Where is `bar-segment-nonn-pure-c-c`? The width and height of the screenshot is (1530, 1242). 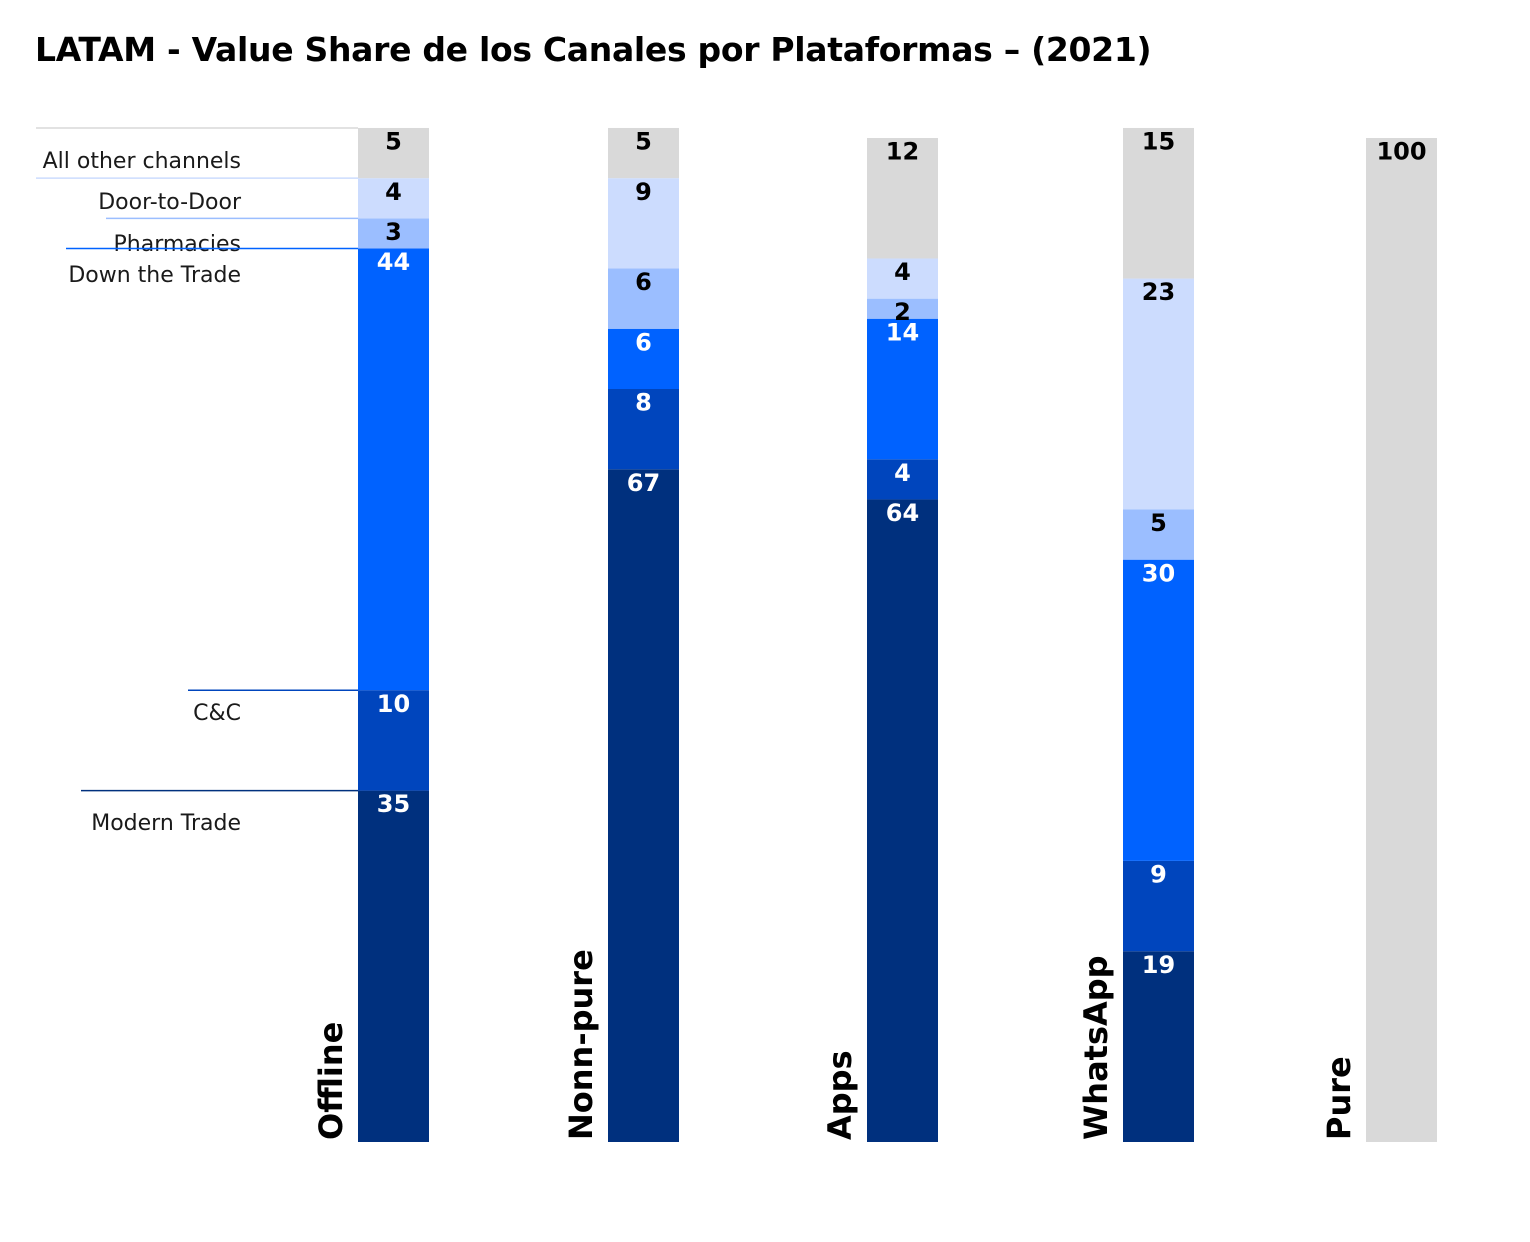 bar-segment-nonn-pure-c-c is located at coordinates (643, 429).